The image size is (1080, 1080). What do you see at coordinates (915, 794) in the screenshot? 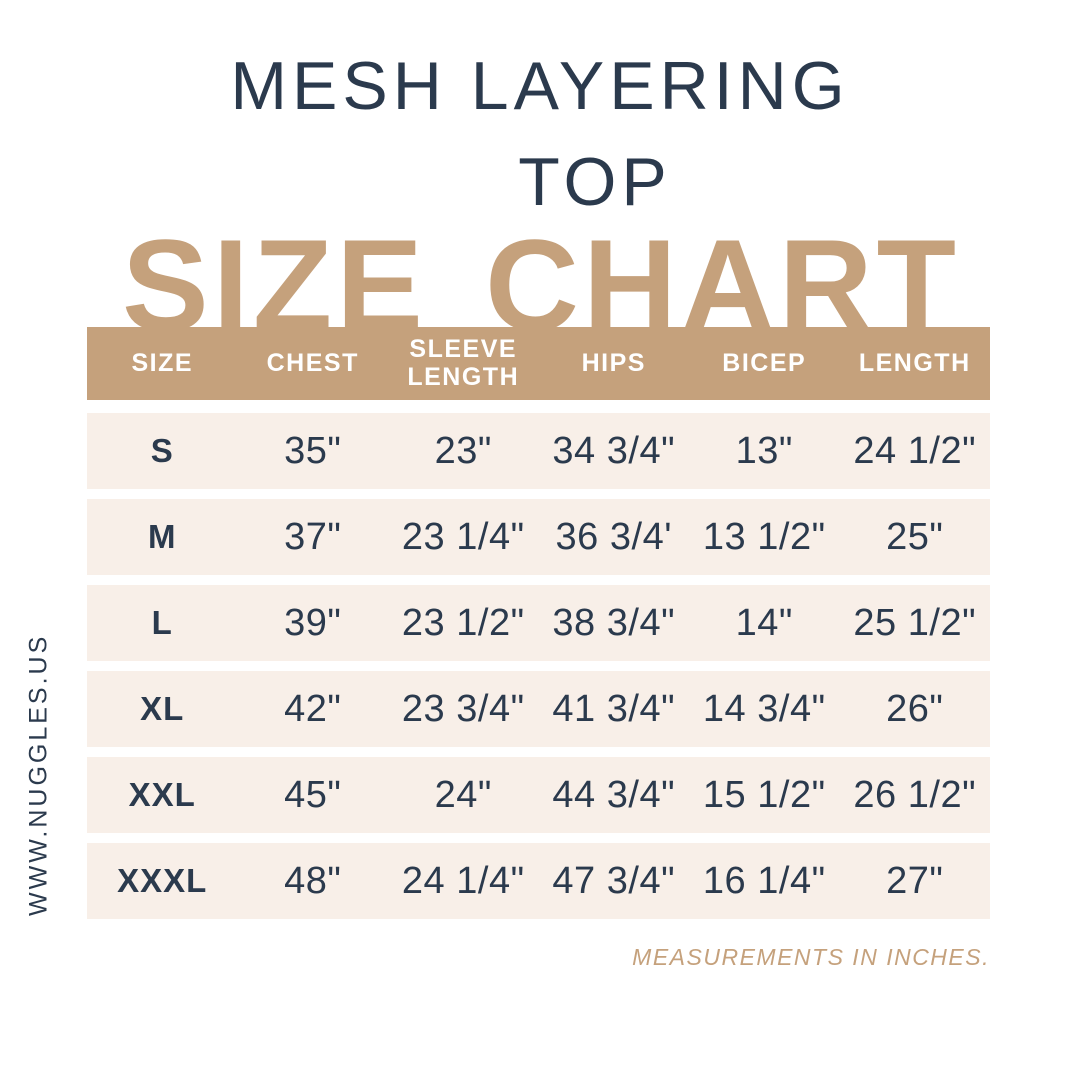
I see `measurement-value: 26 1/2"` at bounding box center [915, 794].